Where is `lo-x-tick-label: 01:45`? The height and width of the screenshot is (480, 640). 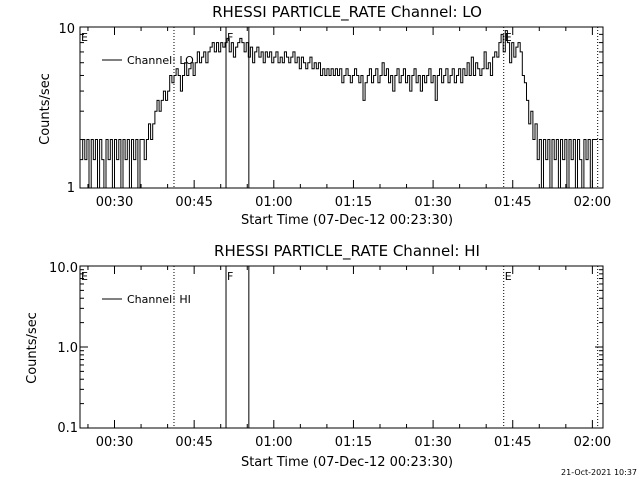
lo-x-tick-label: 01:45 is located at coordinates (512, 202).